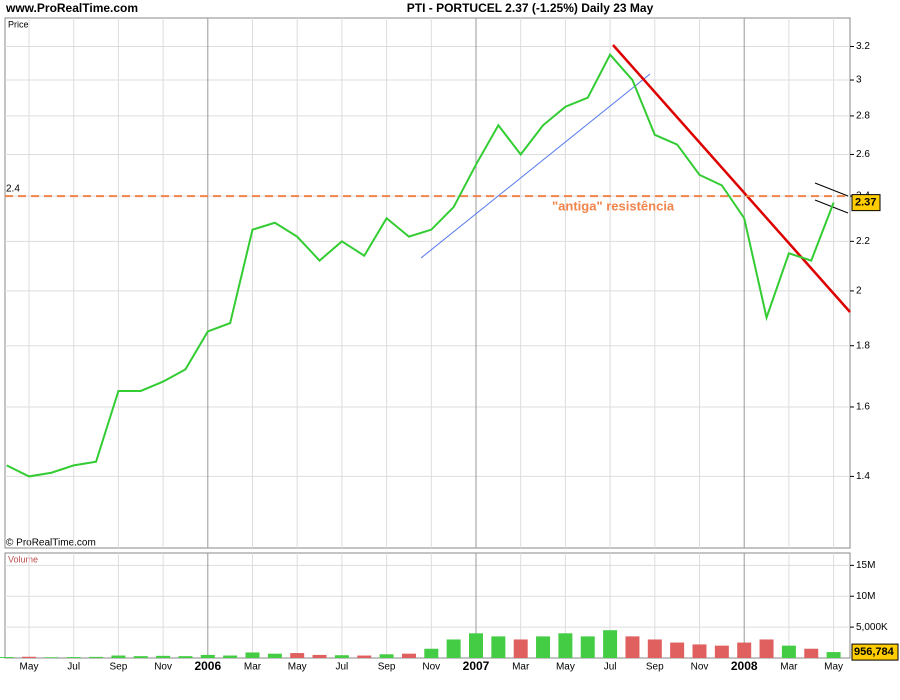 This screenshot has width=900, height=700. Describe the element at coordinates (863, 345) in the screenshot. I see `y-tick-label: 1.8` at that location.